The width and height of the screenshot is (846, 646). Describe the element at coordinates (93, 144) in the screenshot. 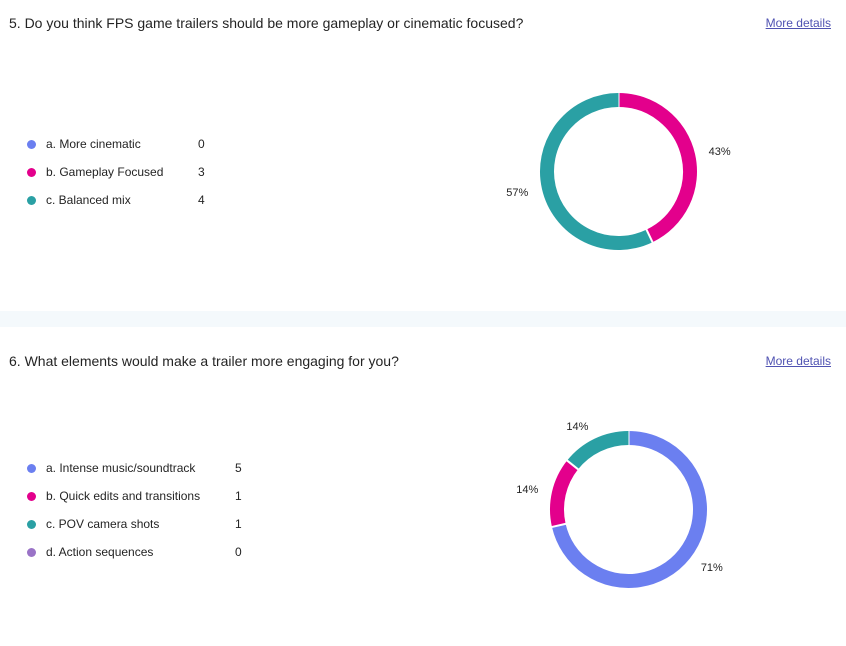

I see `legend-label: a. More cinematic` at that location.